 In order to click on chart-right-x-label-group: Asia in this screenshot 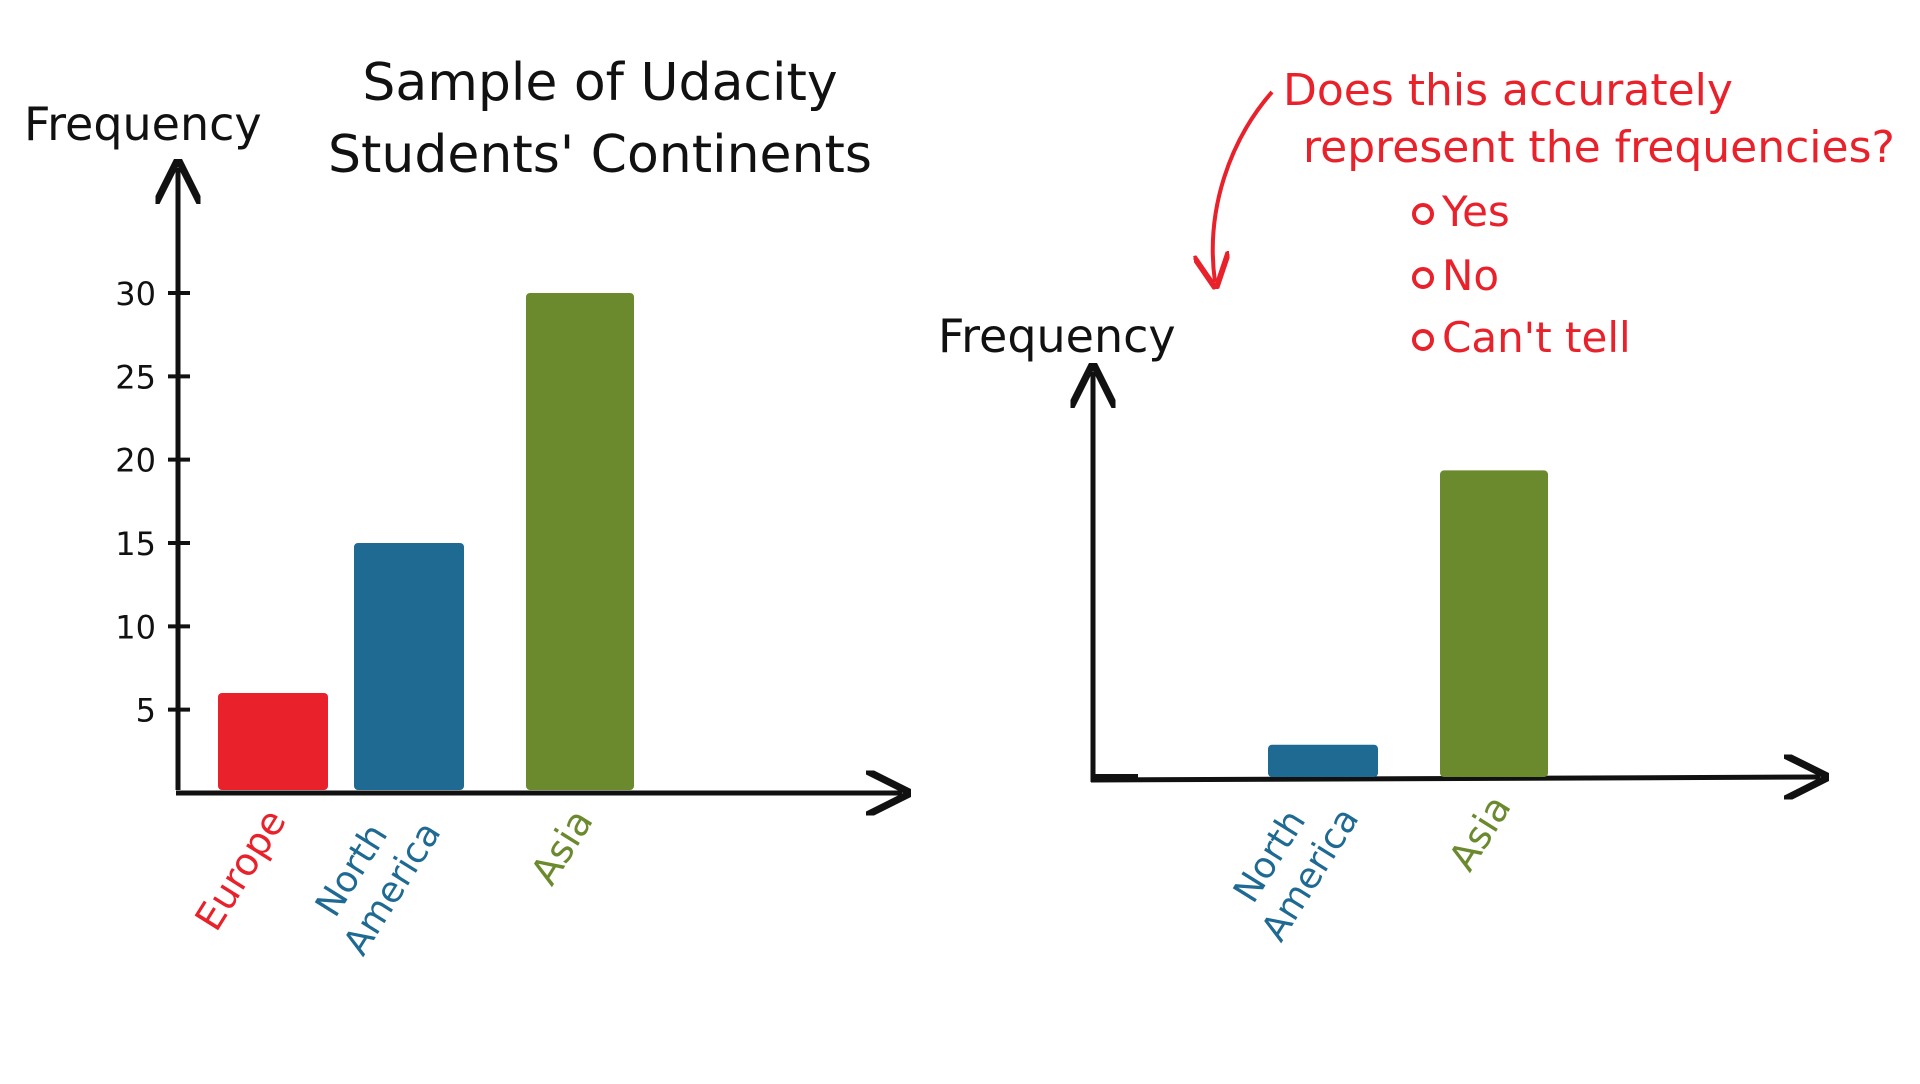, I will do `click(1480, 832)`.